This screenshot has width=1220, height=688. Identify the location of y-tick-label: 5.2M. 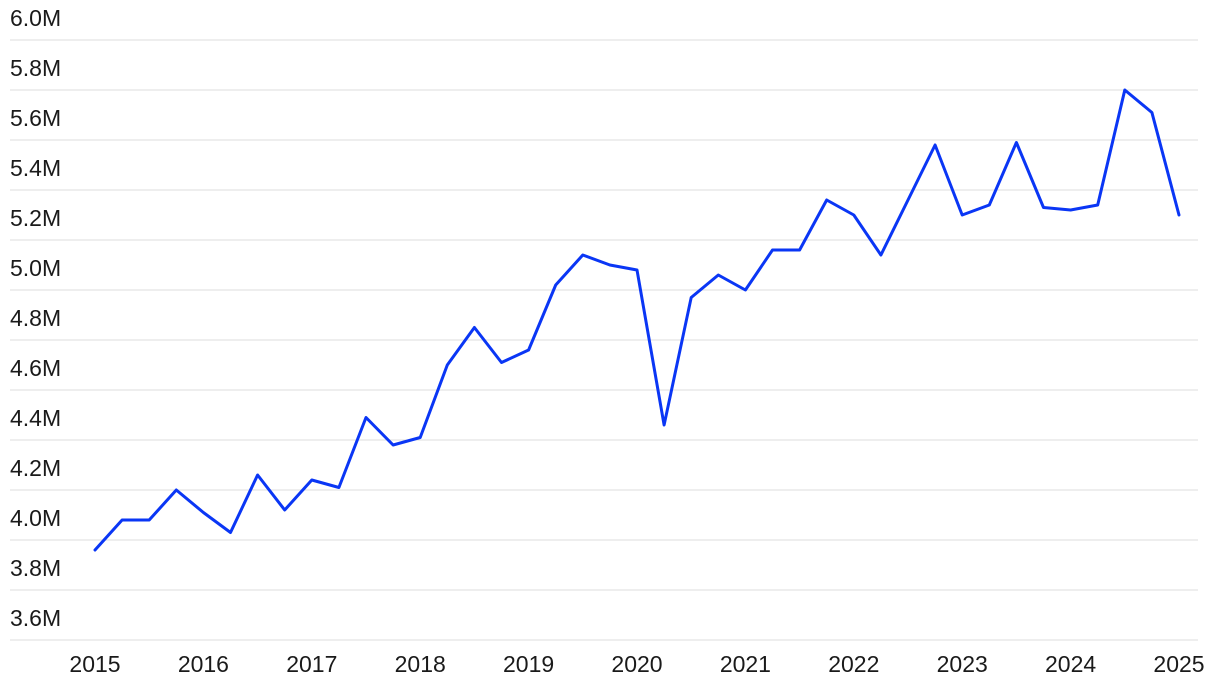
(35, 218).